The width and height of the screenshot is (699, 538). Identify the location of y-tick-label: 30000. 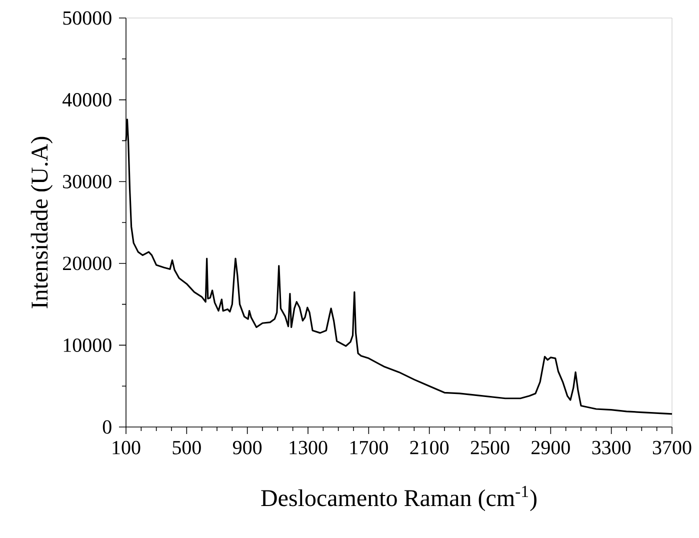
(87, 181).